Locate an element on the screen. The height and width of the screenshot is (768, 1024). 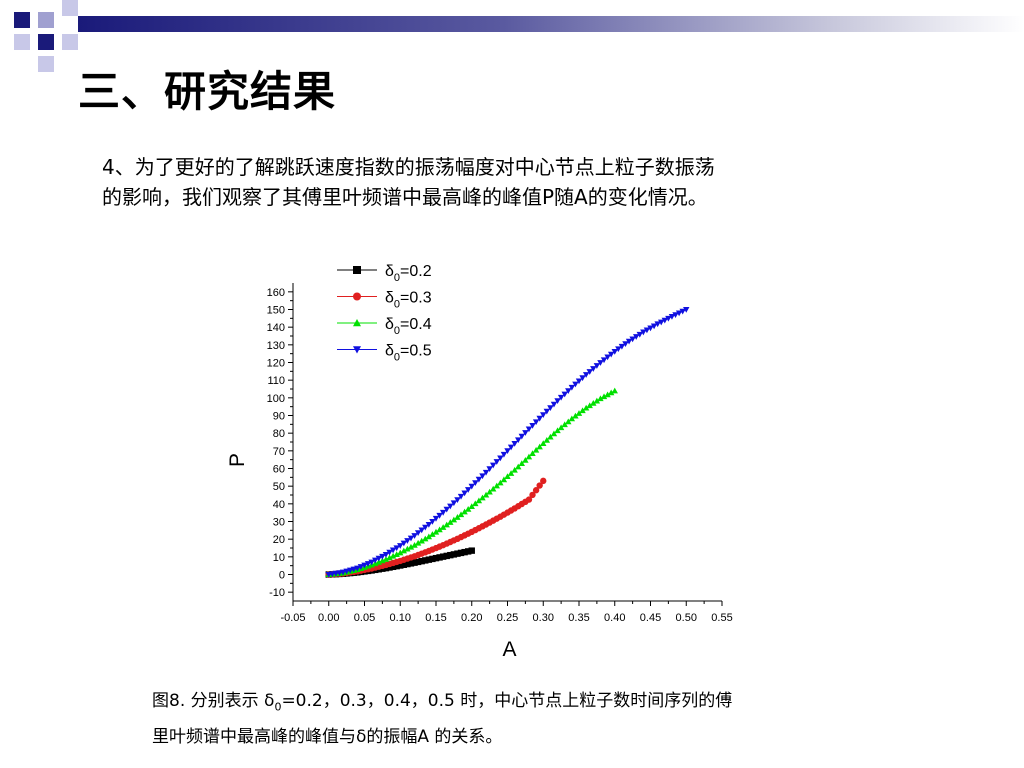
title-decoration is located at coordinates (46, 36).